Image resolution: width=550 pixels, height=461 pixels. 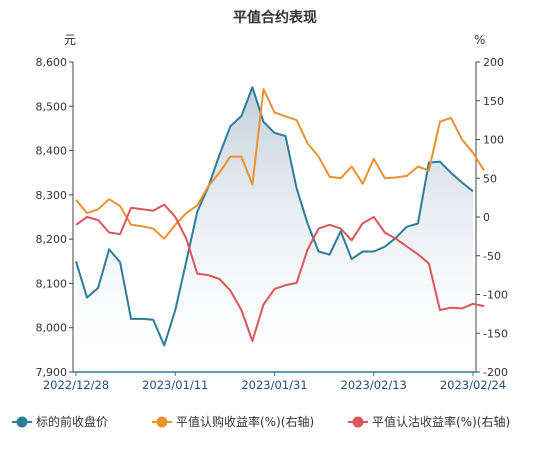 I want to click on left-axis-unit: 元, so click(x=70, y=40).